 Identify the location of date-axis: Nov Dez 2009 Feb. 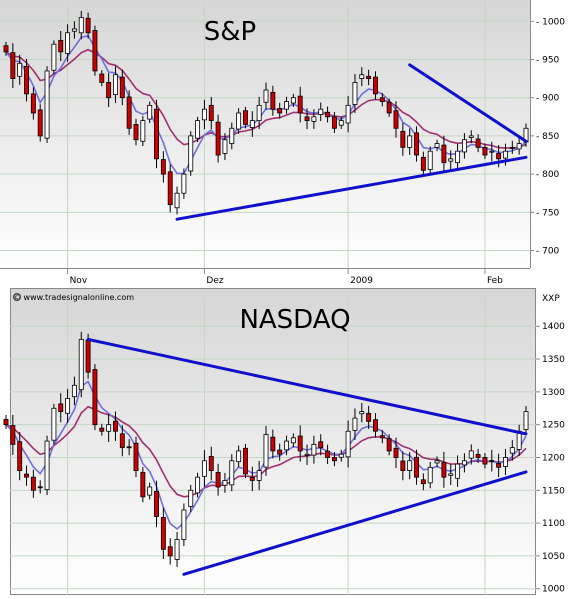
(288, 278).